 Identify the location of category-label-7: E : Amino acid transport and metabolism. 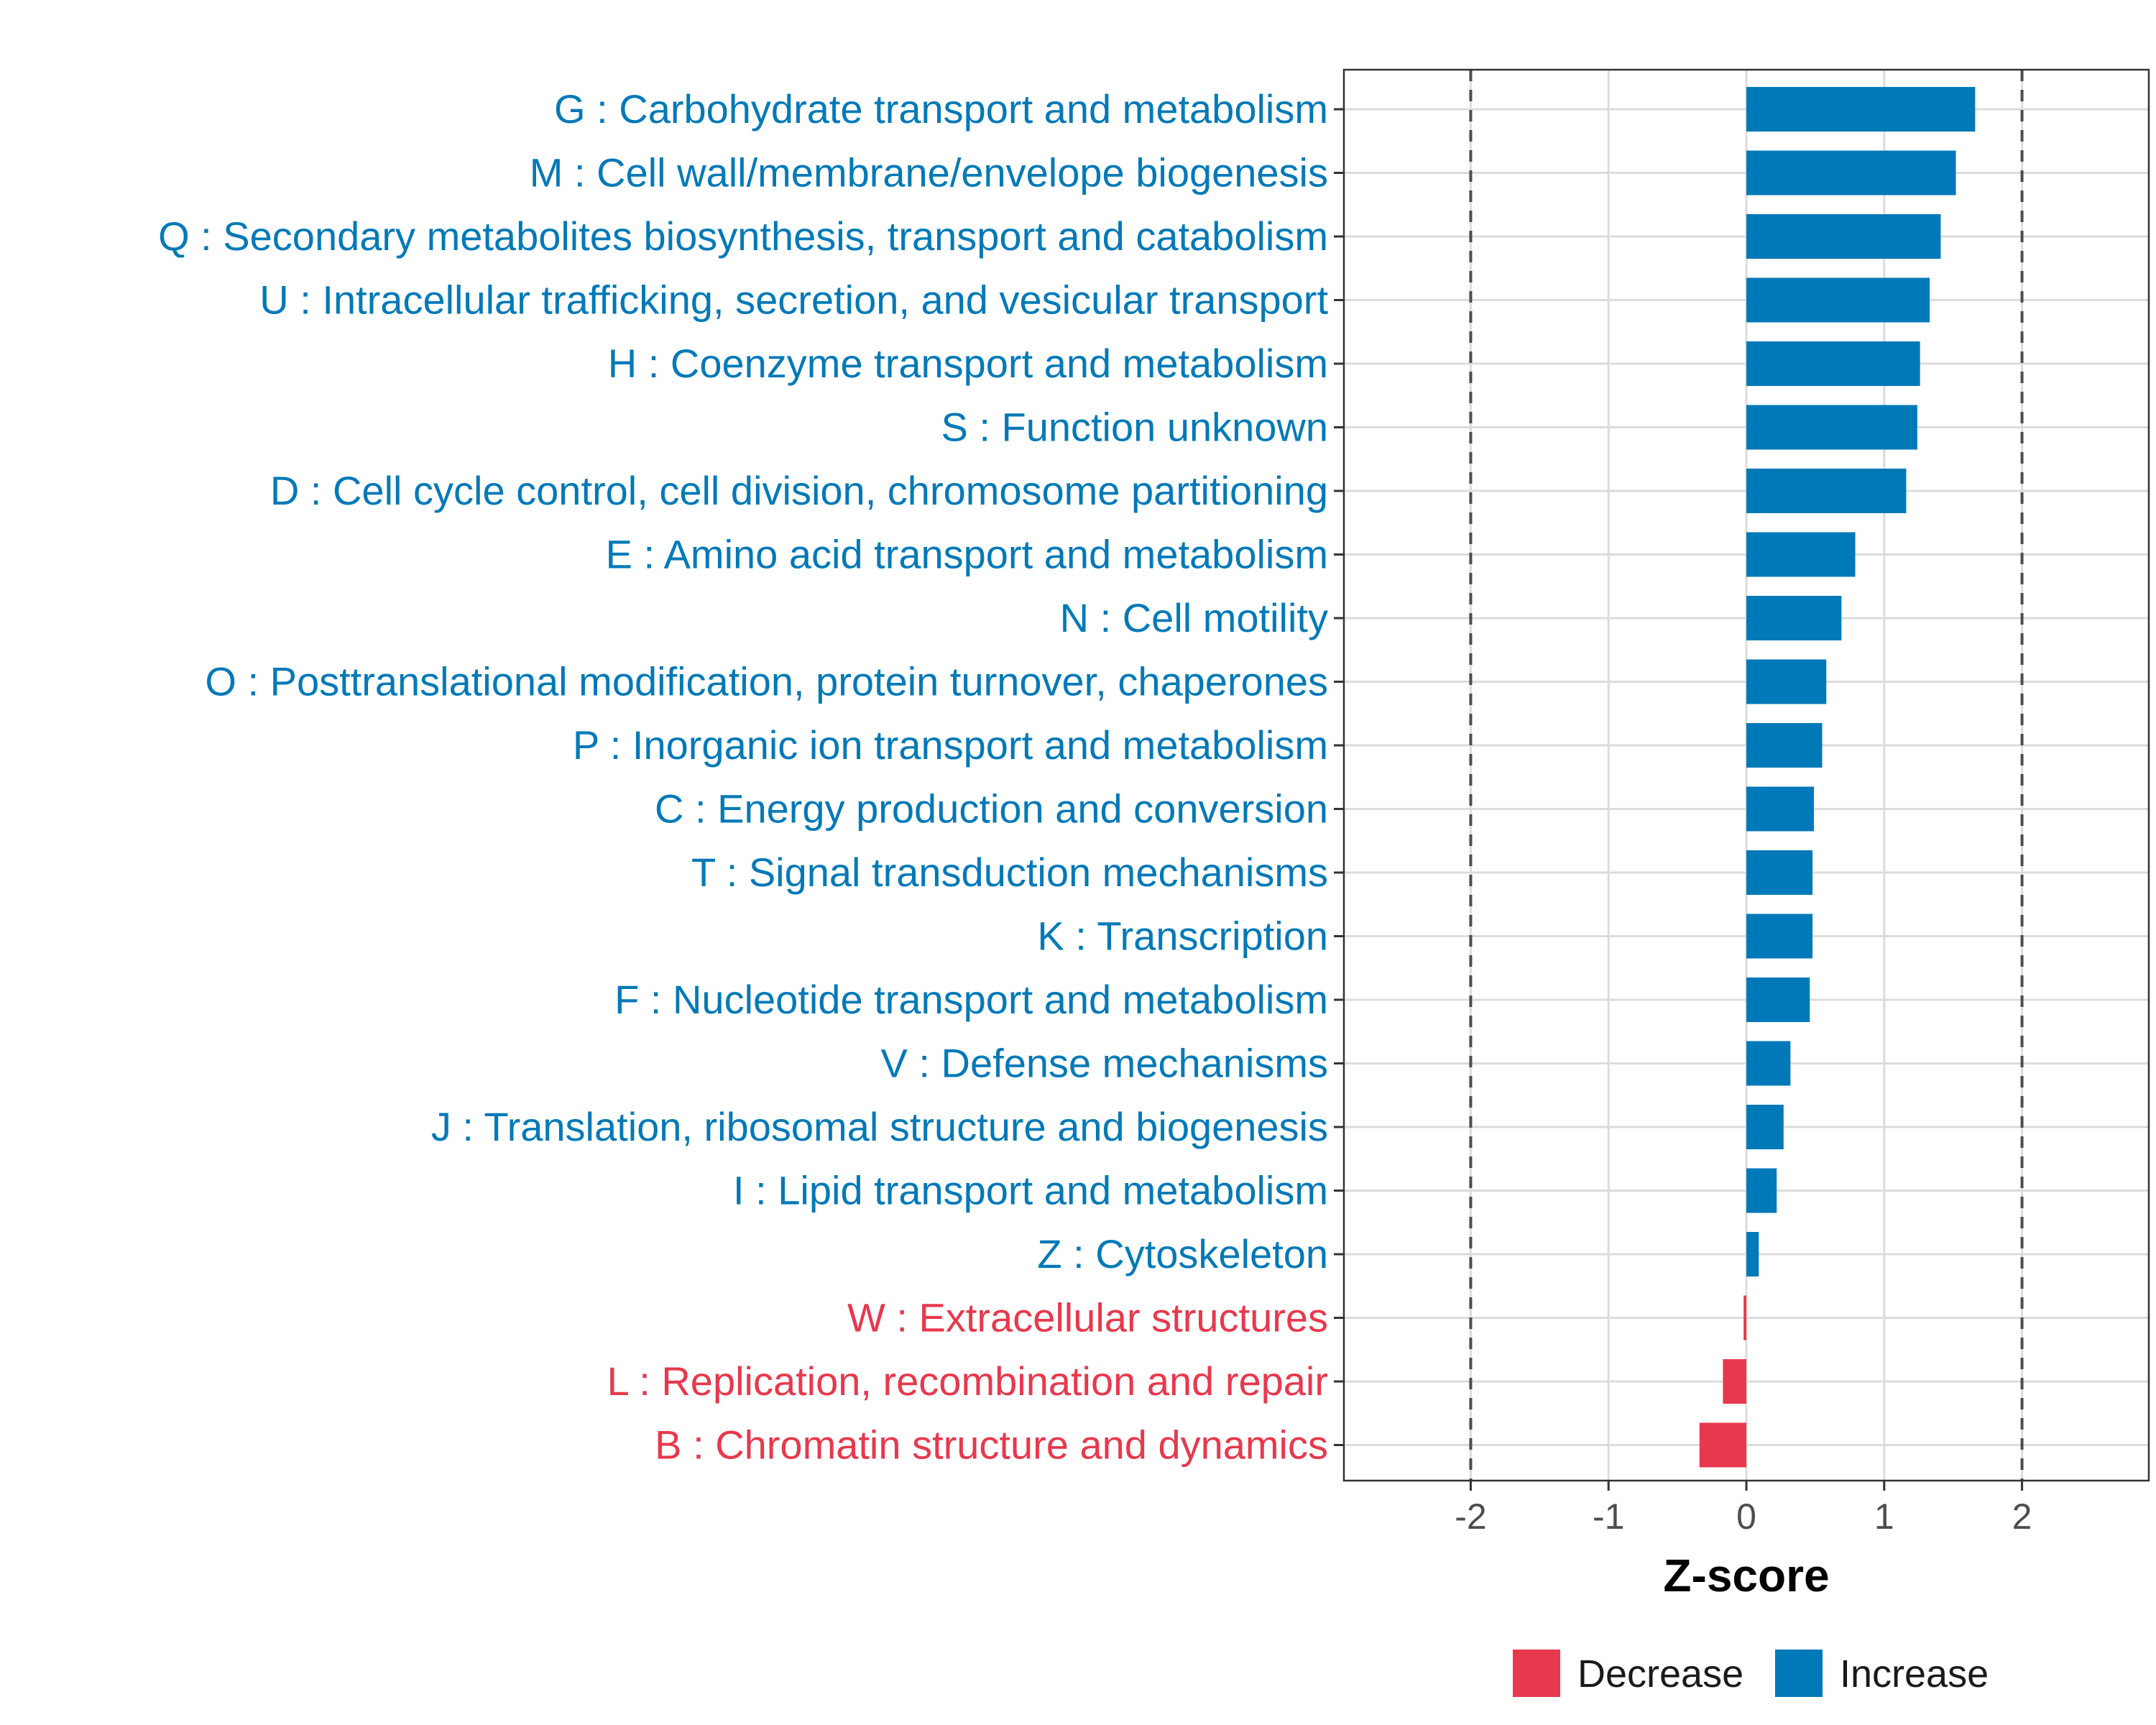
(967, 554).